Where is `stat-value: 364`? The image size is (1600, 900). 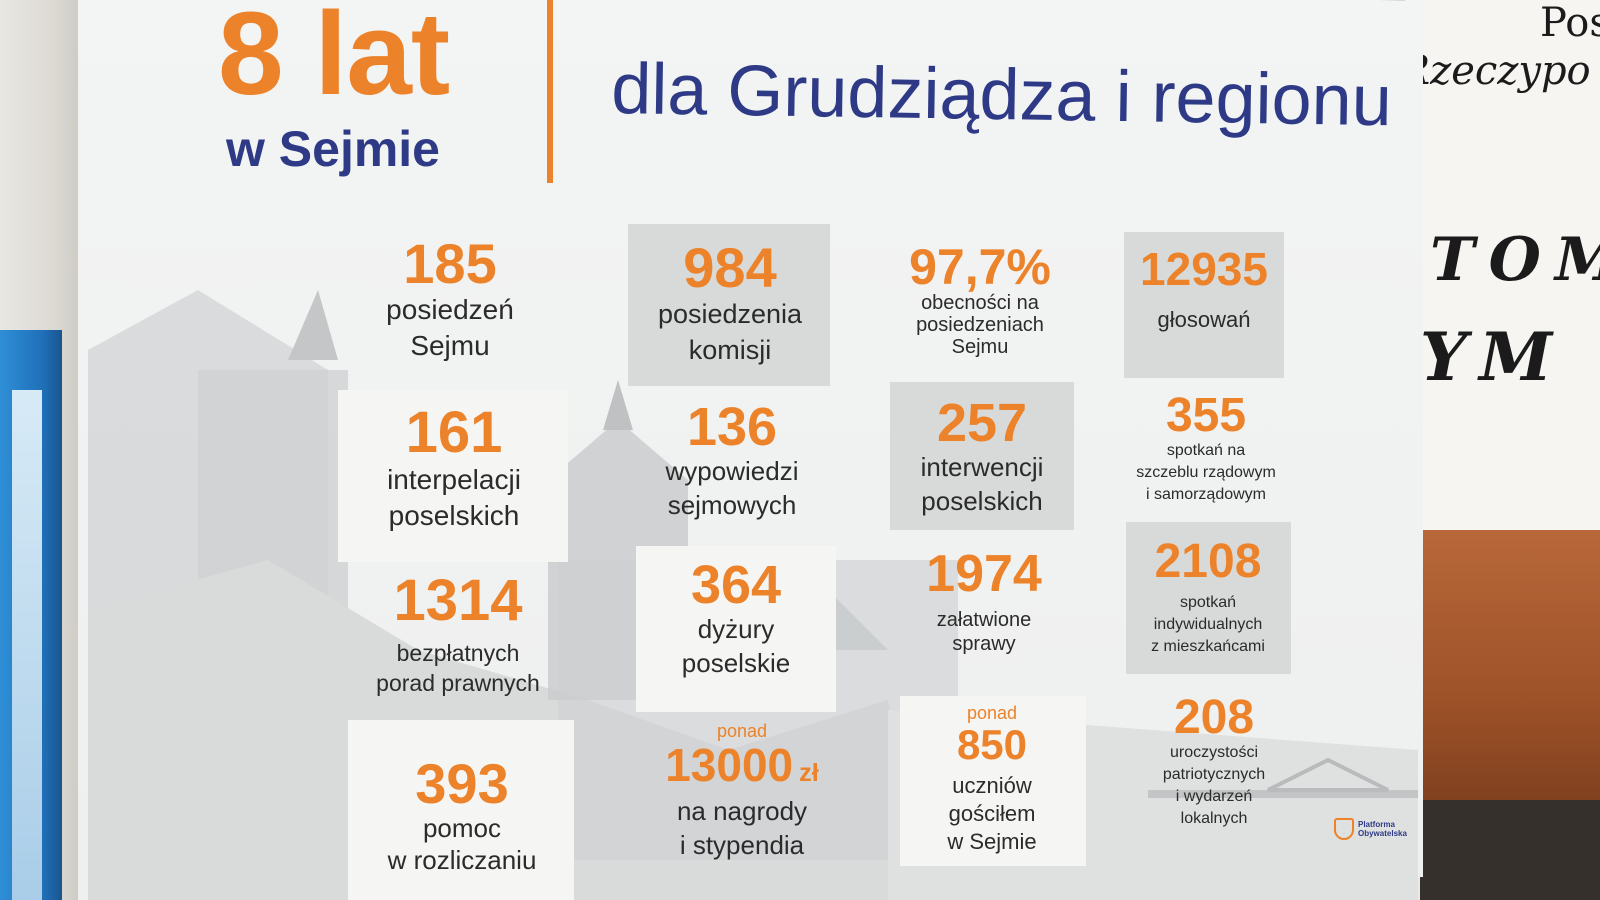 stat-value: 364 is located at coordinates (736, 585).